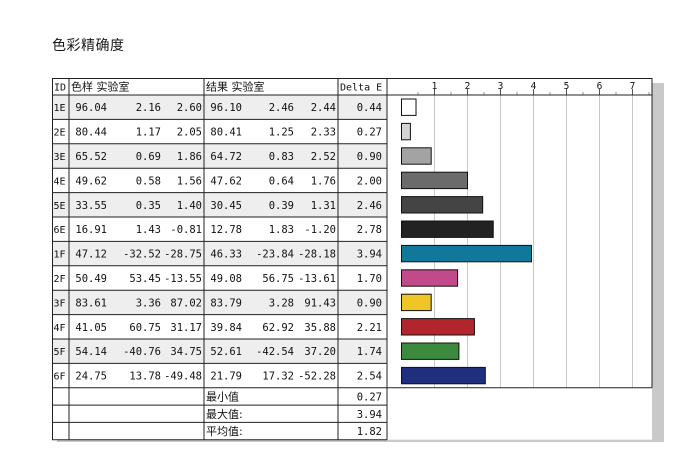 This screenshot has width=682, height=449. I want to click on result-value: 21.79, so click(226, 377).